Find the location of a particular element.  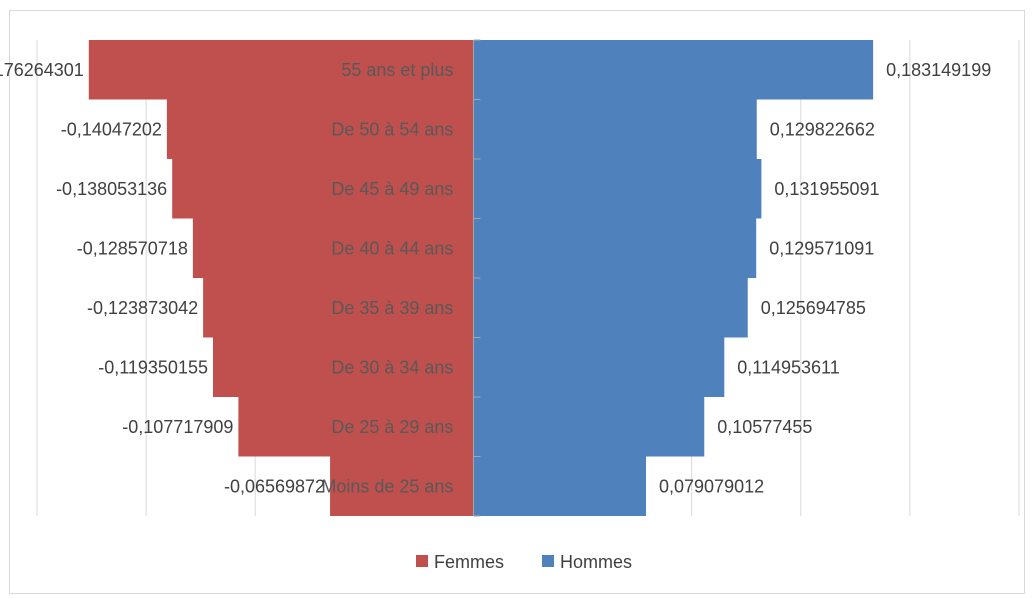

data-label: 0,129822662 is located at coordinates (822, 129).